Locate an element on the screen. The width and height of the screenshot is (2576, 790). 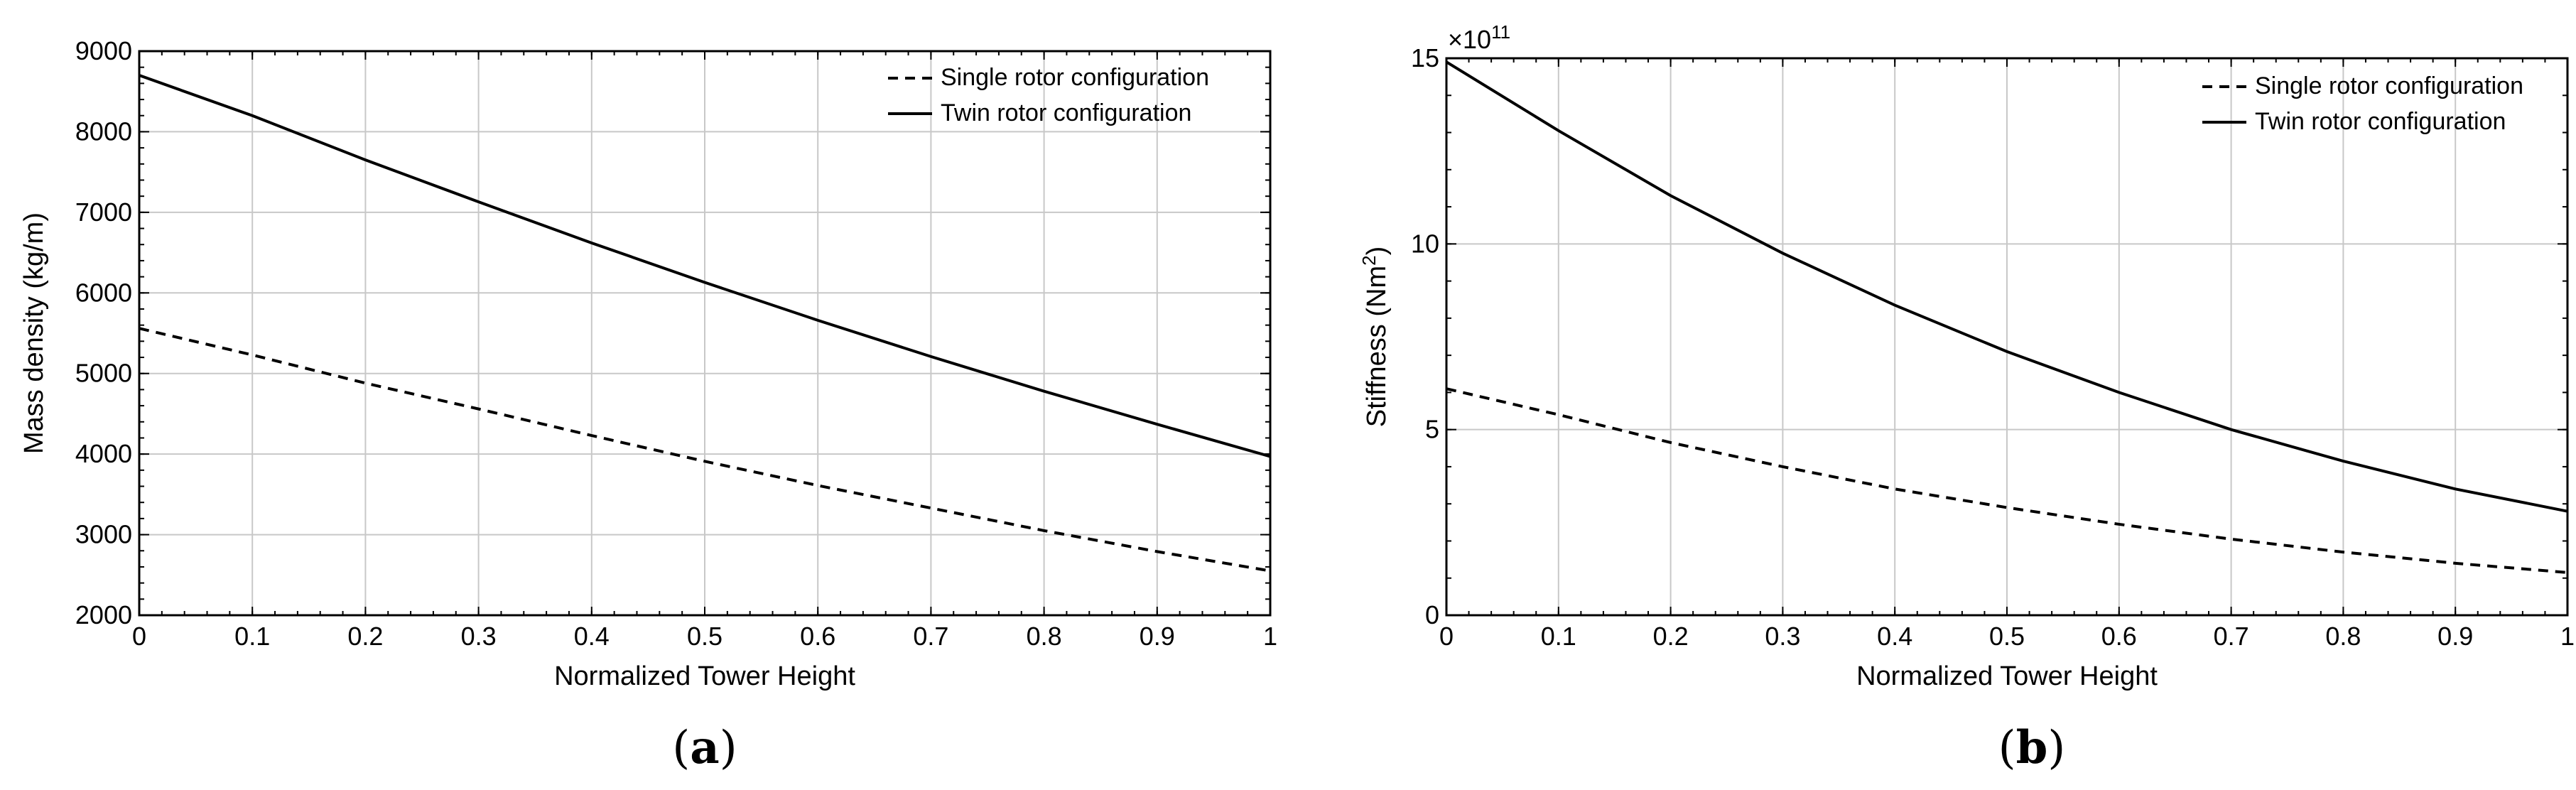
y-tick-label: 7000 is located at coordinates (103, 212).